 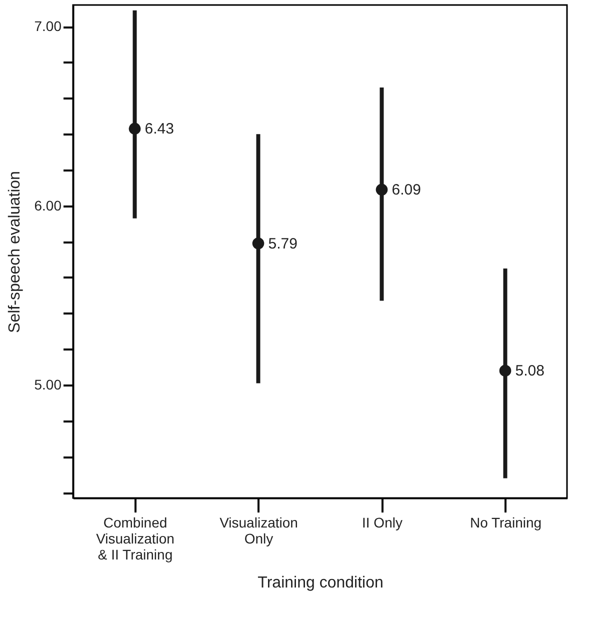 What do you see at coordinates (321, 583) in the screenshot?
I see `x-axis-title: Training condition` at bounding box center [321, 583].